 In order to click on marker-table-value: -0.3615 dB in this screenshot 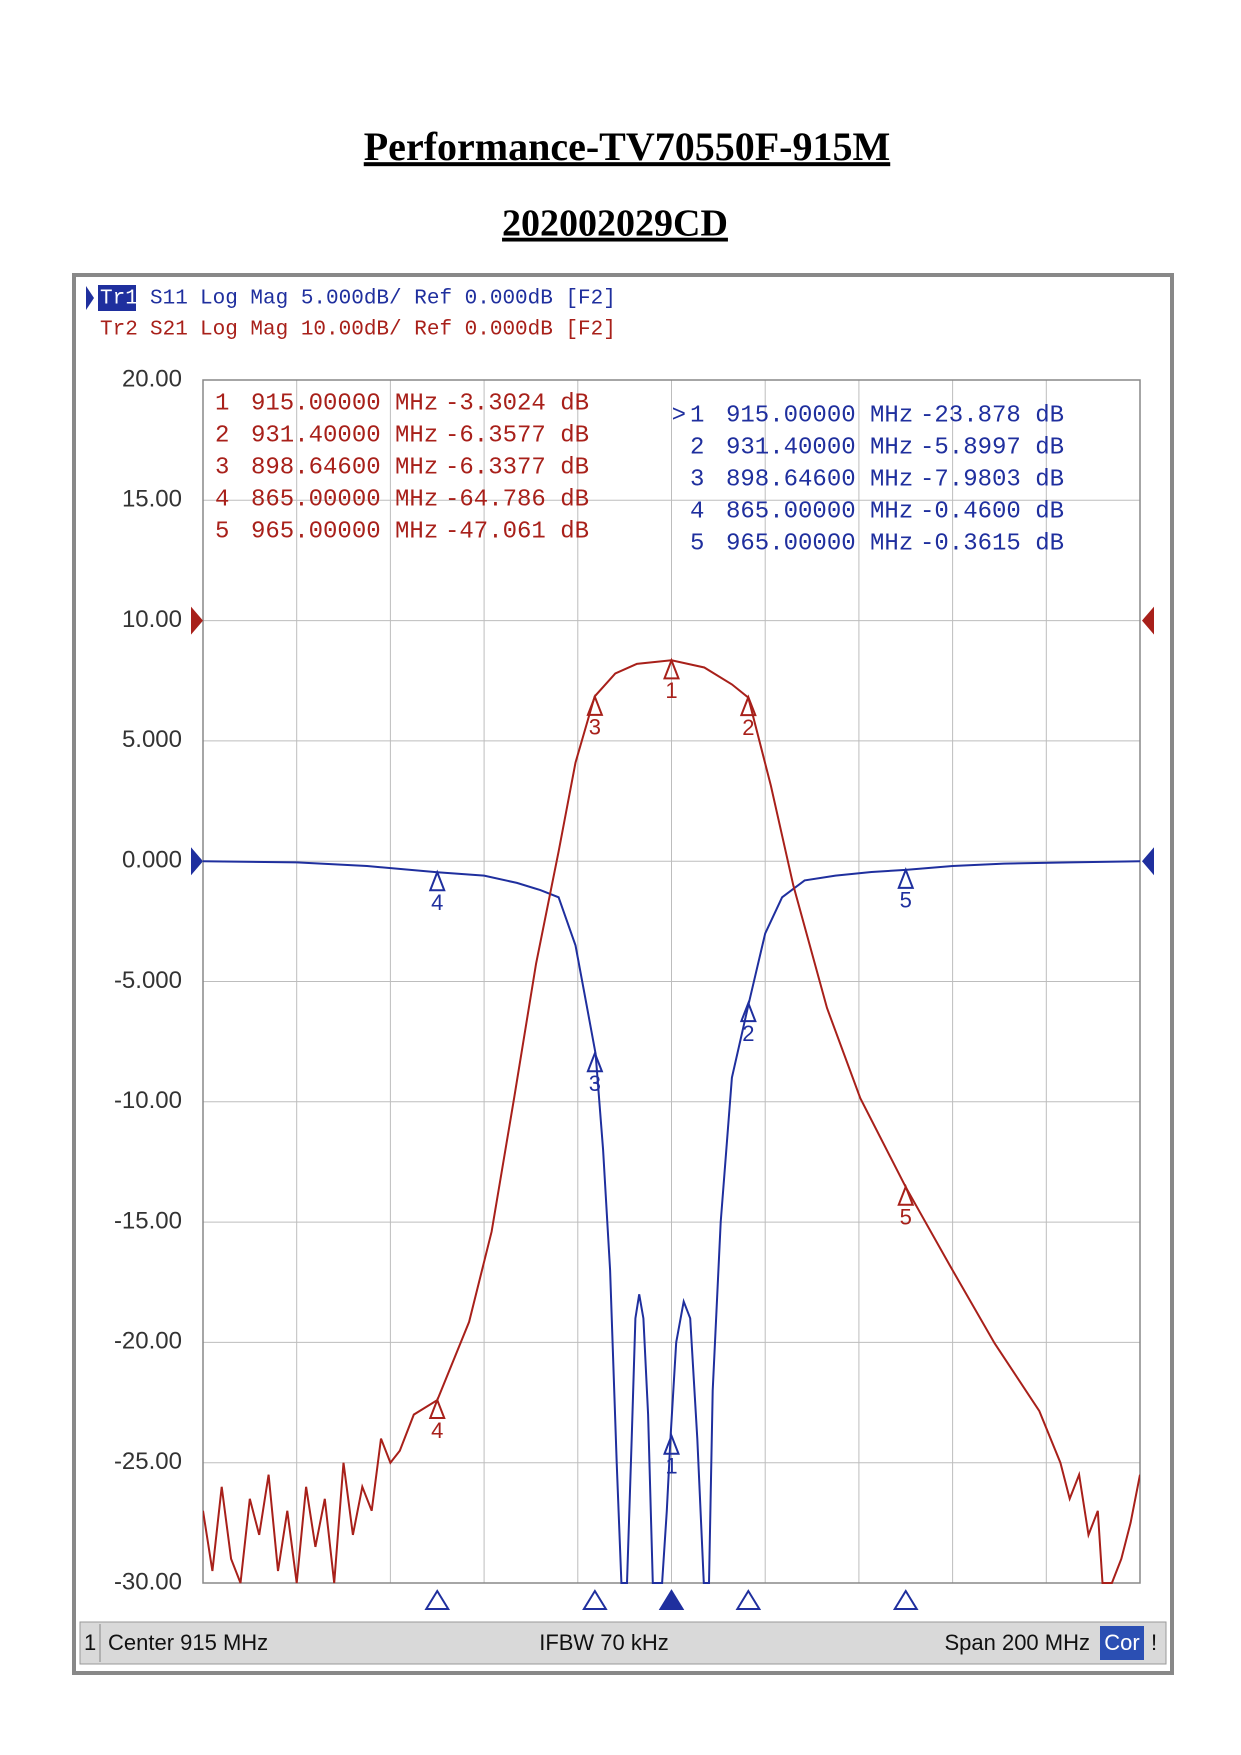, I will do `click(992, 543)`.